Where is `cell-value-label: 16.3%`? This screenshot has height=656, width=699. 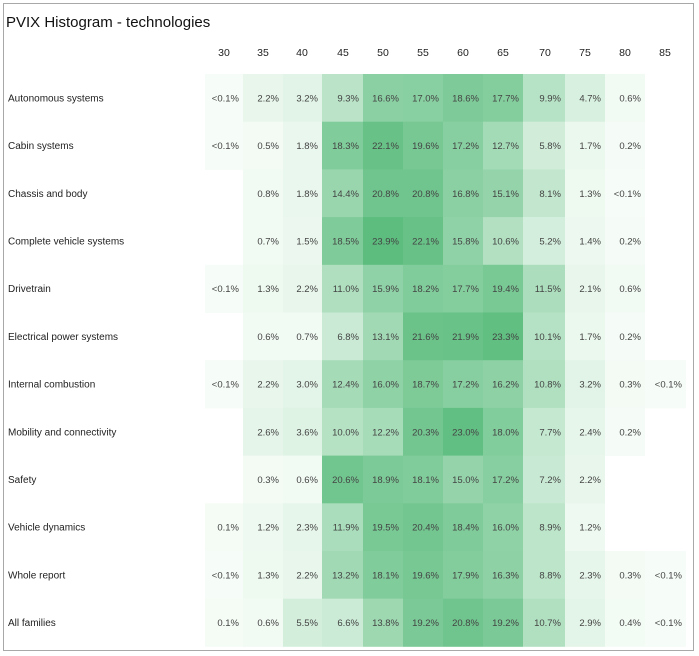 cell-value-label: 16.3% is located at coordinates (505, 575).